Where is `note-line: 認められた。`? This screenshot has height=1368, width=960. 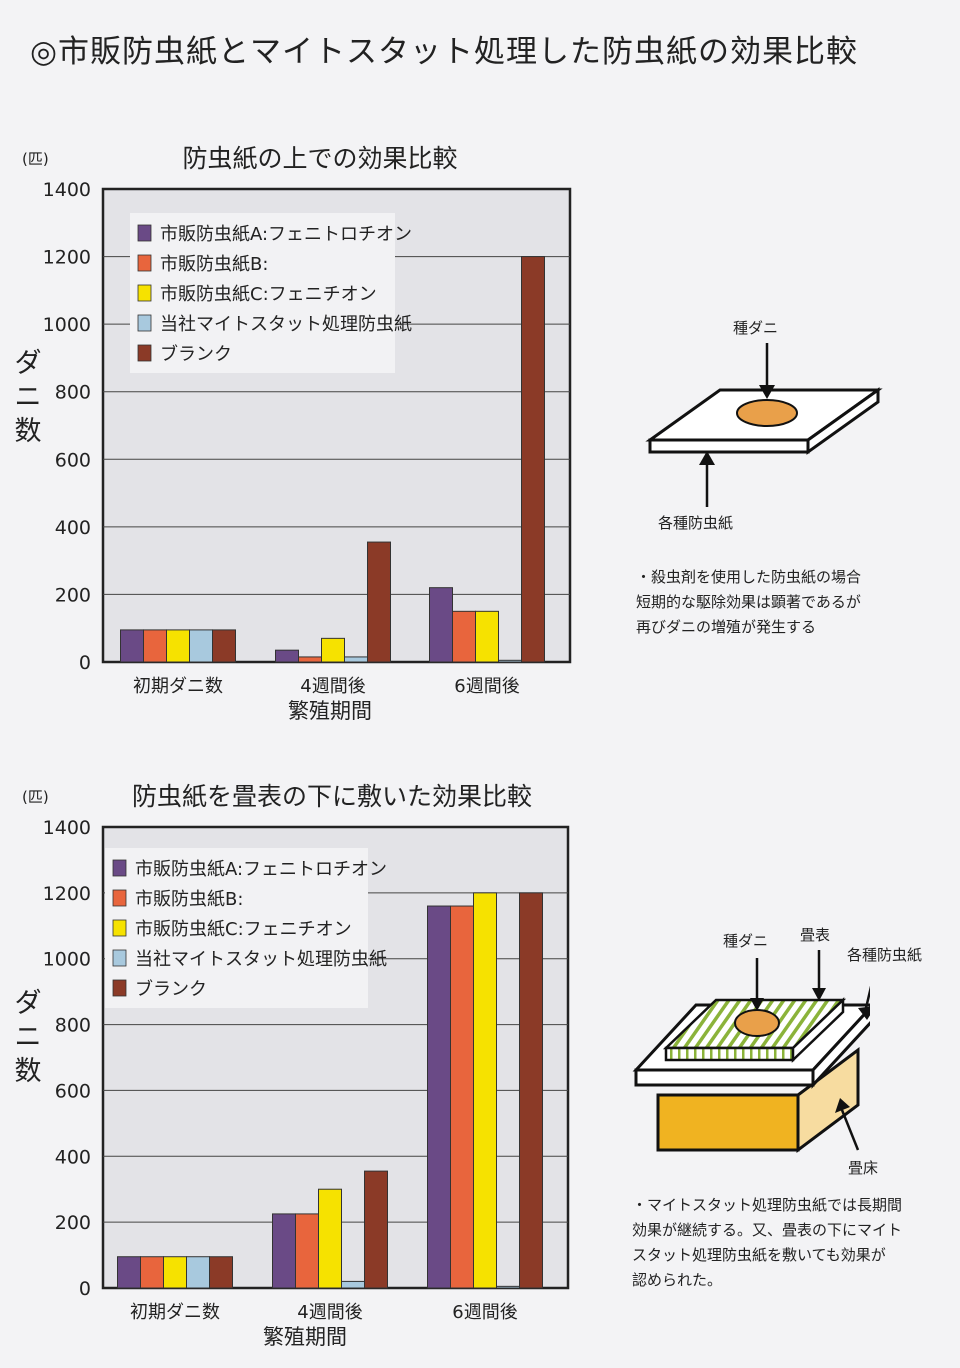
note-line: 認められた。 is located at coordinates (677, 1280).